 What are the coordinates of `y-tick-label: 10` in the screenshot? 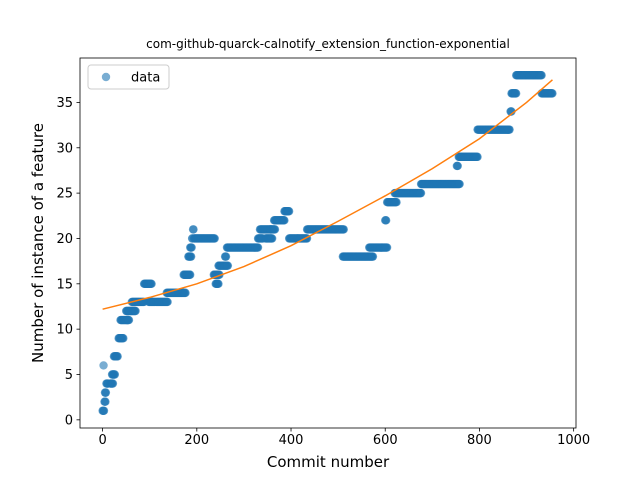 It's located at (64, 330).